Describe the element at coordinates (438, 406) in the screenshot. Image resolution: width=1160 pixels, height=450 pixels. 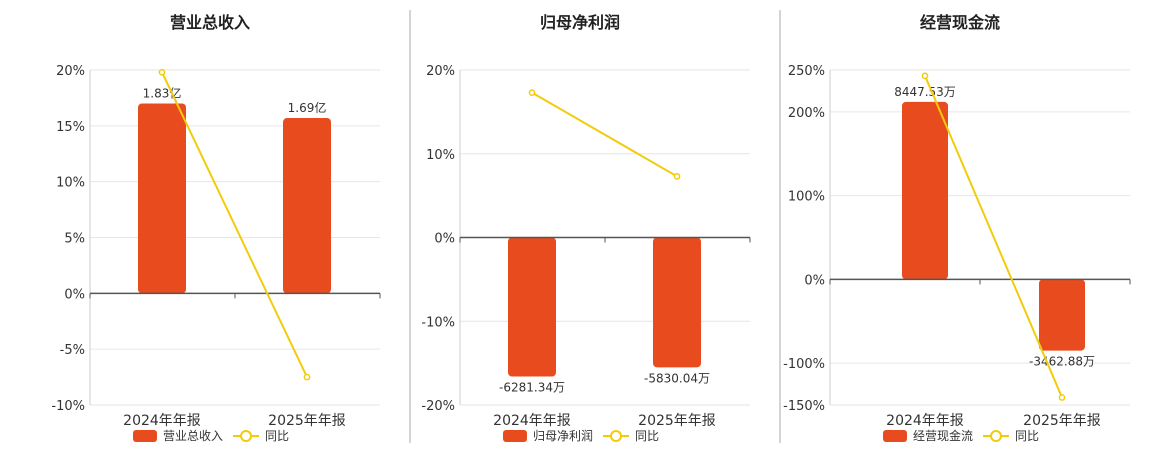
I see `y-tick-label: -20%` at that location.